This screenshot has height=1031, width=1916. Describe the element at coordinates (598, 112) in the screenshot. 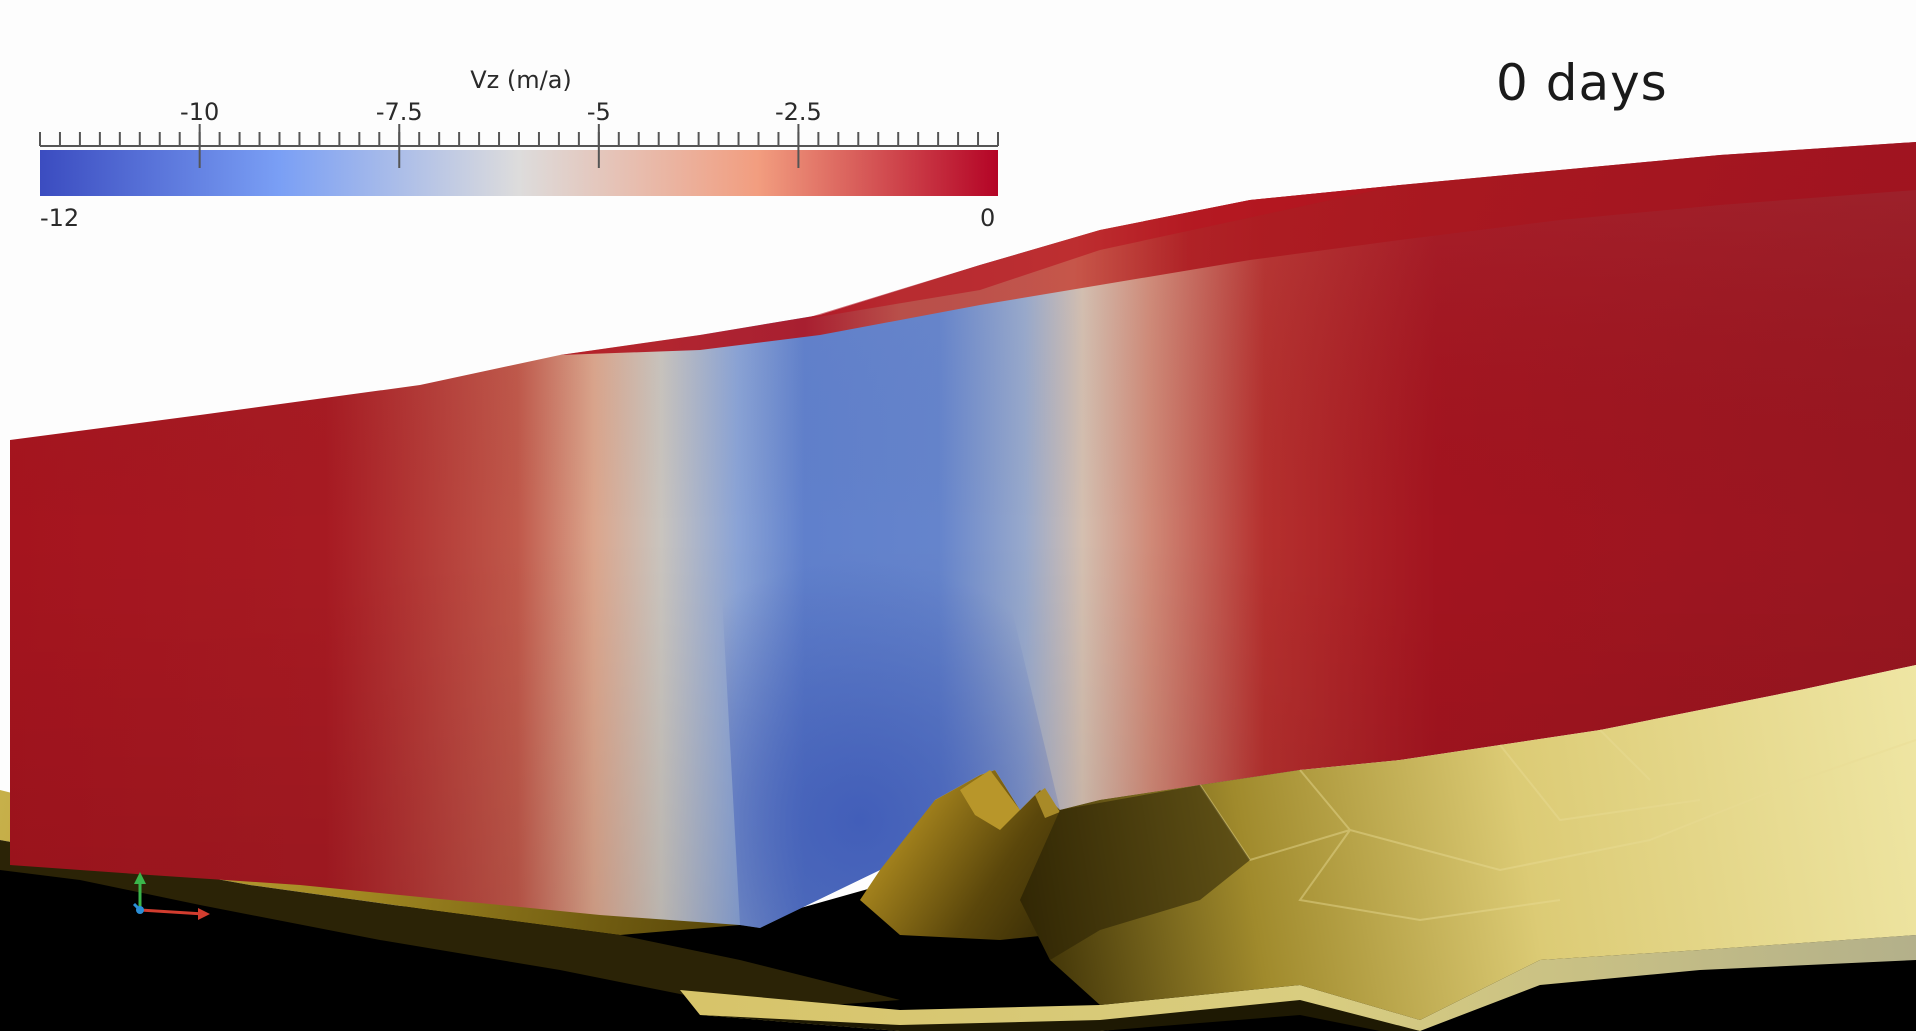

I see `colorbar-tick-label: -5` at that location.